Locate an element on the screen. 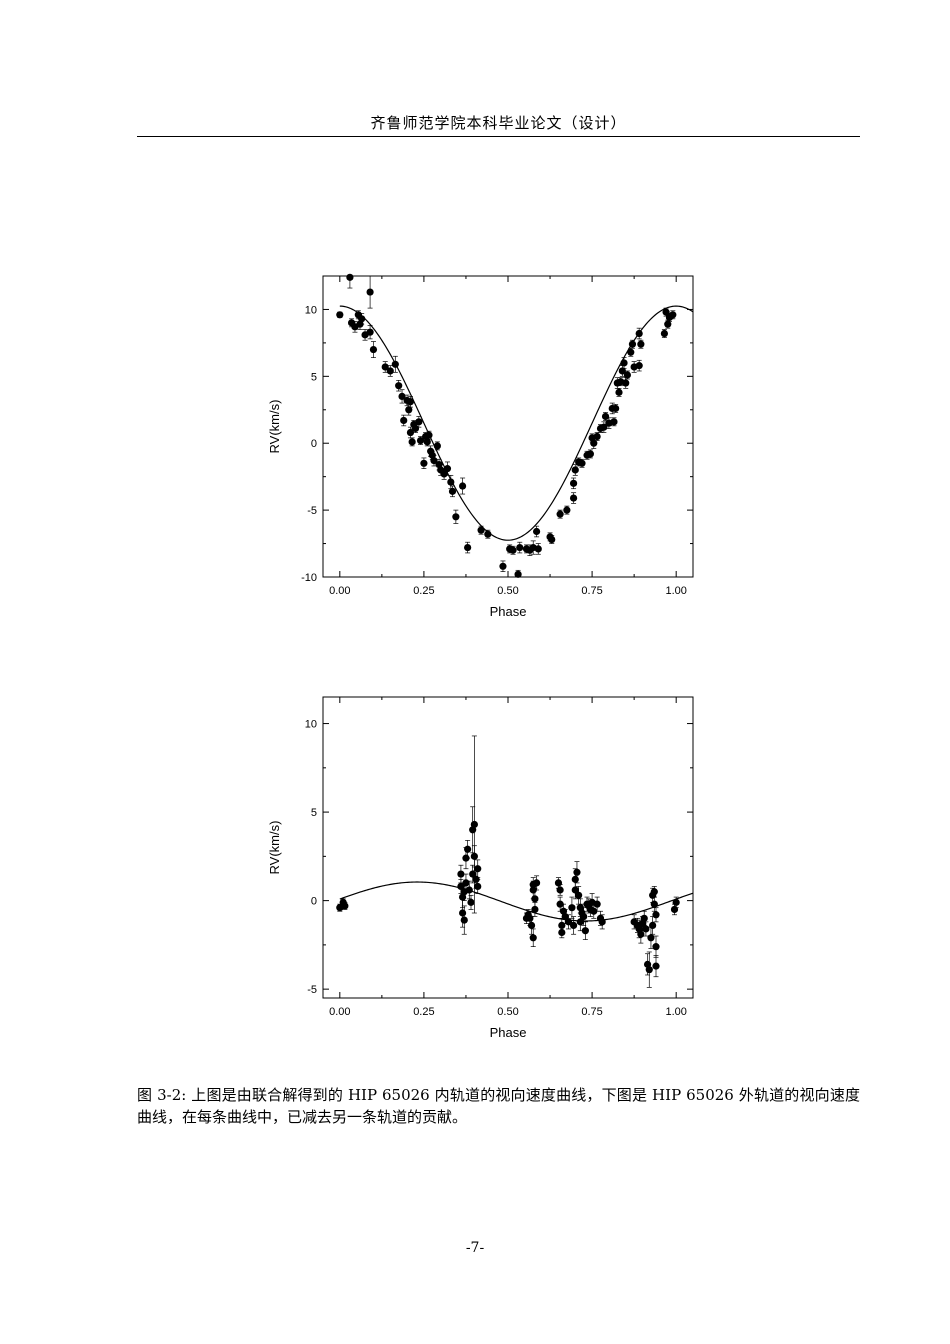 The image size is (950, 1344). plot-frame is located at coordinates (508, 847).